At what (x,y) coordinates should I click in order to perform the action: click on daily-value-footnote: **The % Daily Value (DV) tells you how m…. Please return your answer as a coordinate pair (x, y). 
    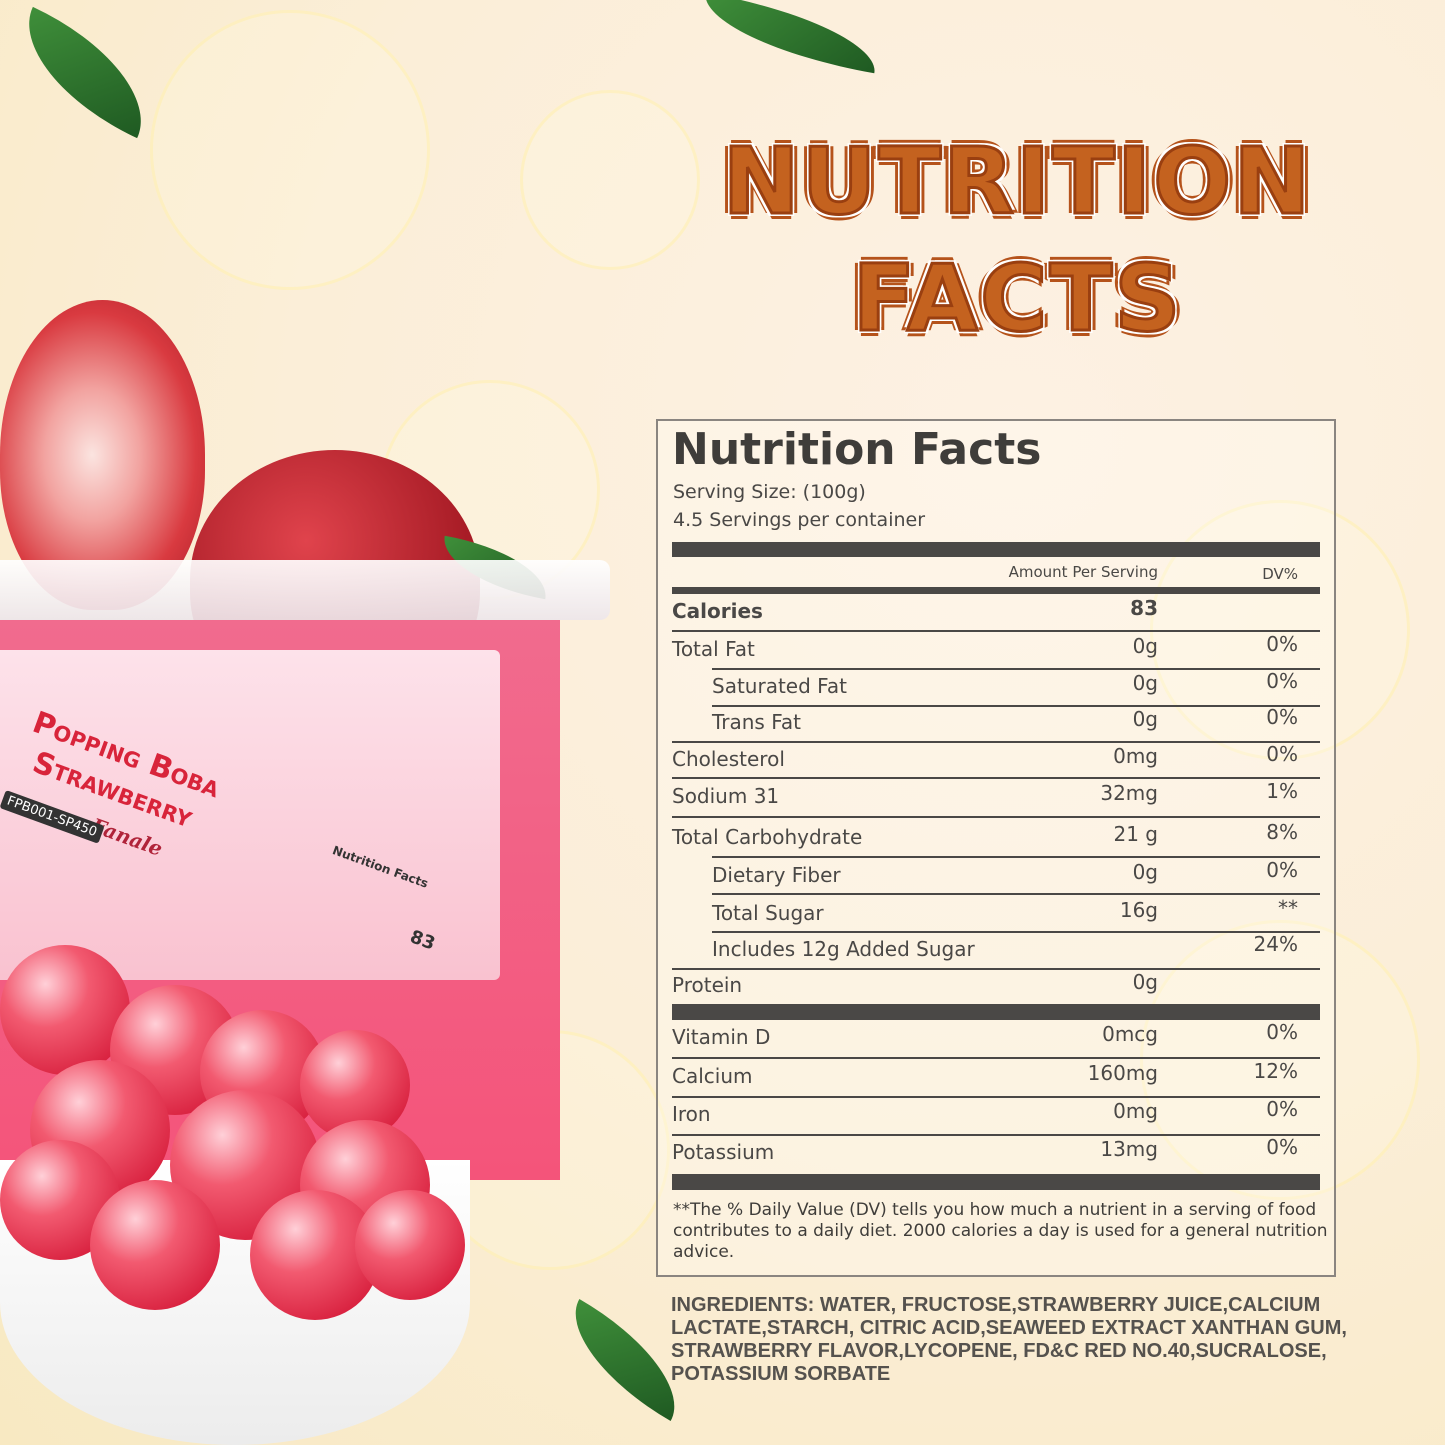
    Looking at the image, I should click on (1000, 1231).